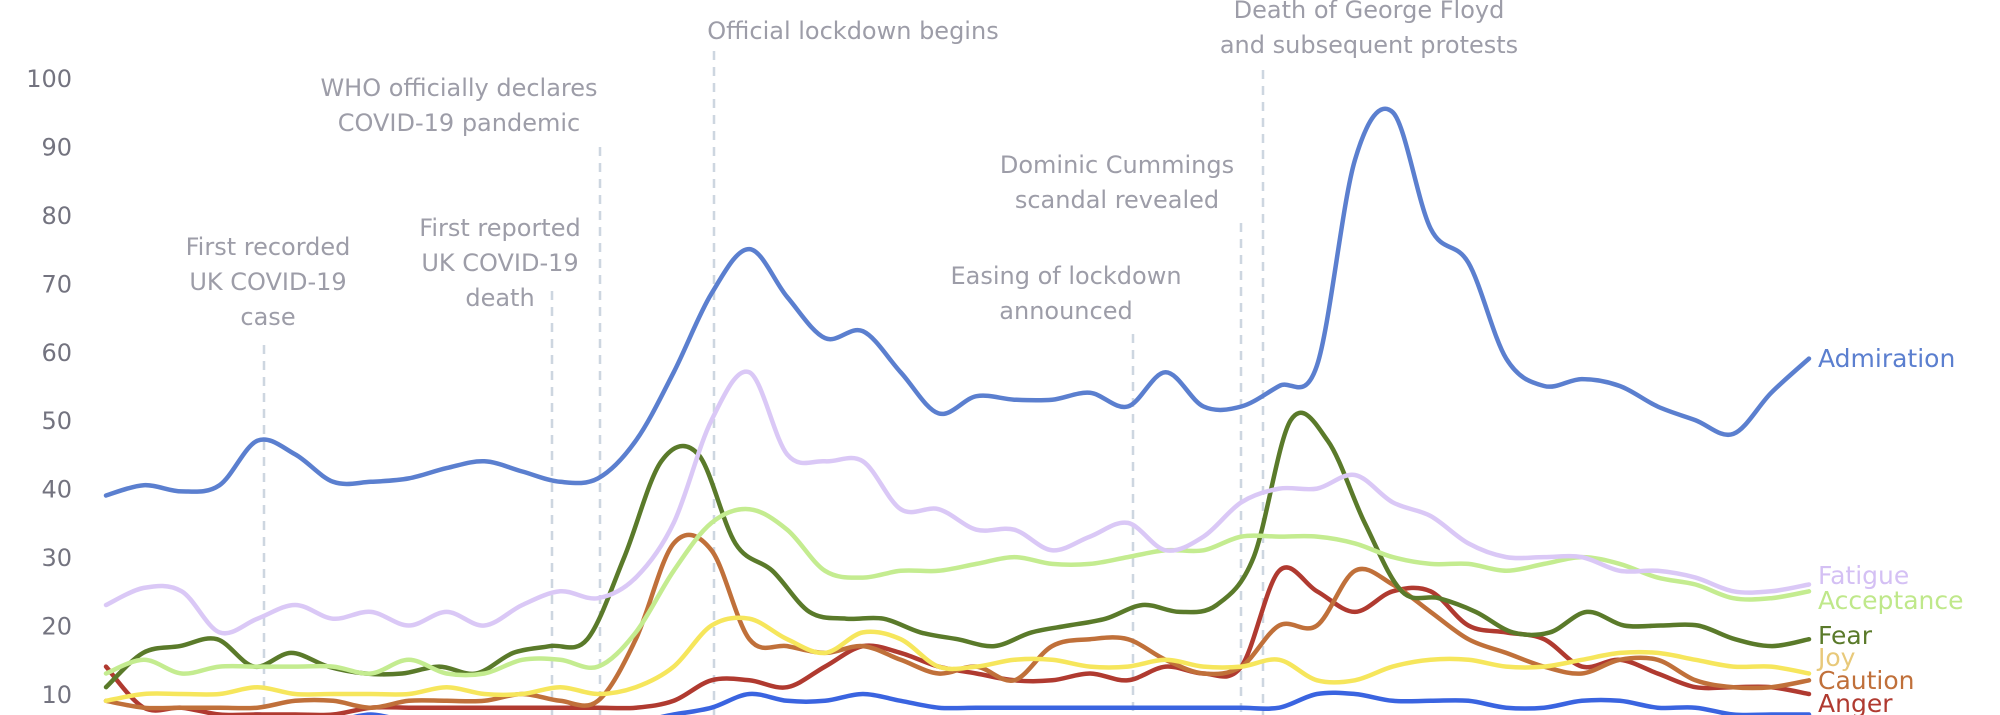  Describe the element at coordinates (1855, 702) in the screenshot. I see `series-label-anger: Anger` at that location.